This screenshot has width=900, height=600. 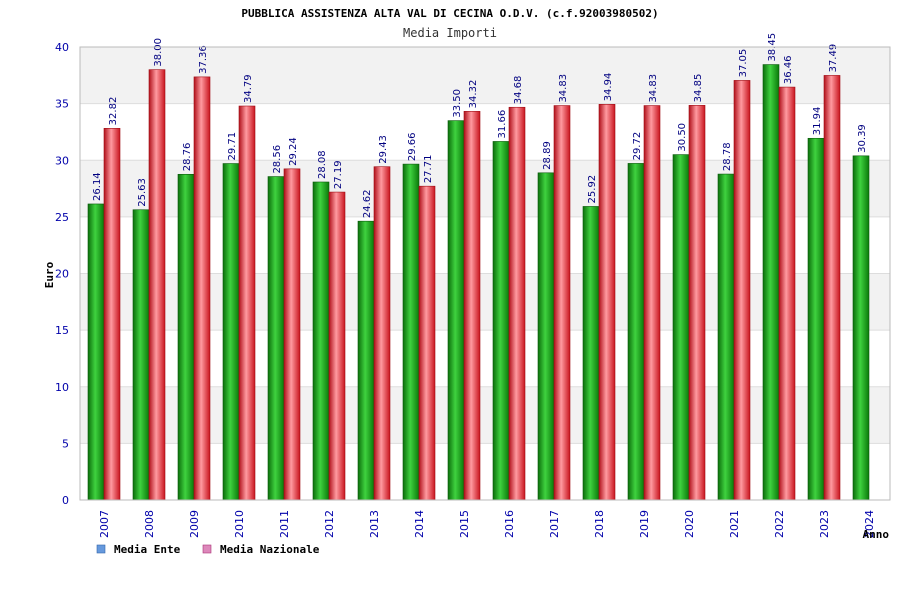 What do you see at coordinates (428, 169) in the screenshot?
I see `value-label: 27.71` at bounding box center [428, 169].